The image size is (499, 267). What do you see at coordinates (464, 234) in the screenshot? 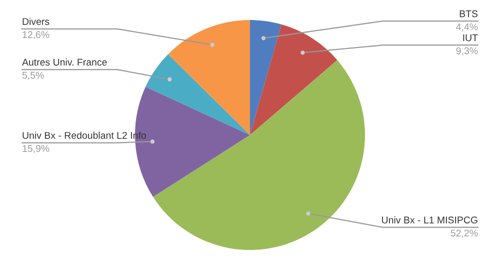
I see `data-label: 52,2%` at bounding box center [464, 234].